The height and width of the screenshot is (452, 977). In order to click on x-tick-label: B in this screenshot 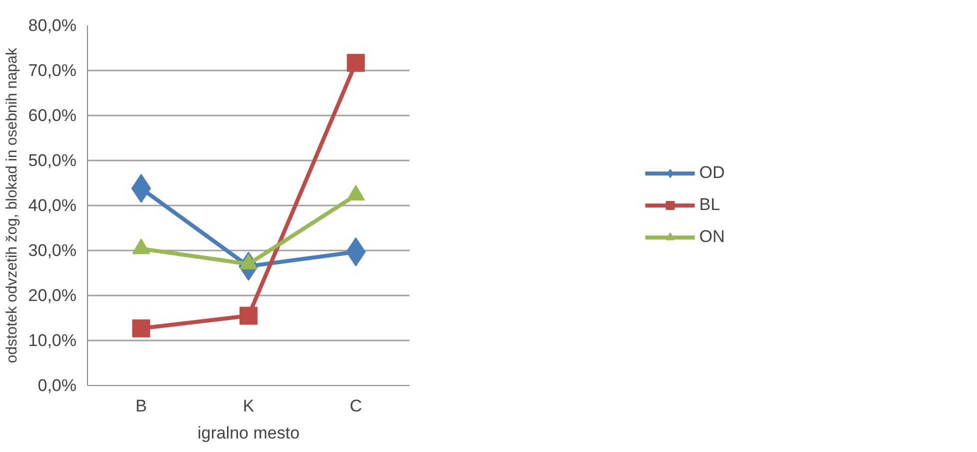, I will do `click(141, 406)`.